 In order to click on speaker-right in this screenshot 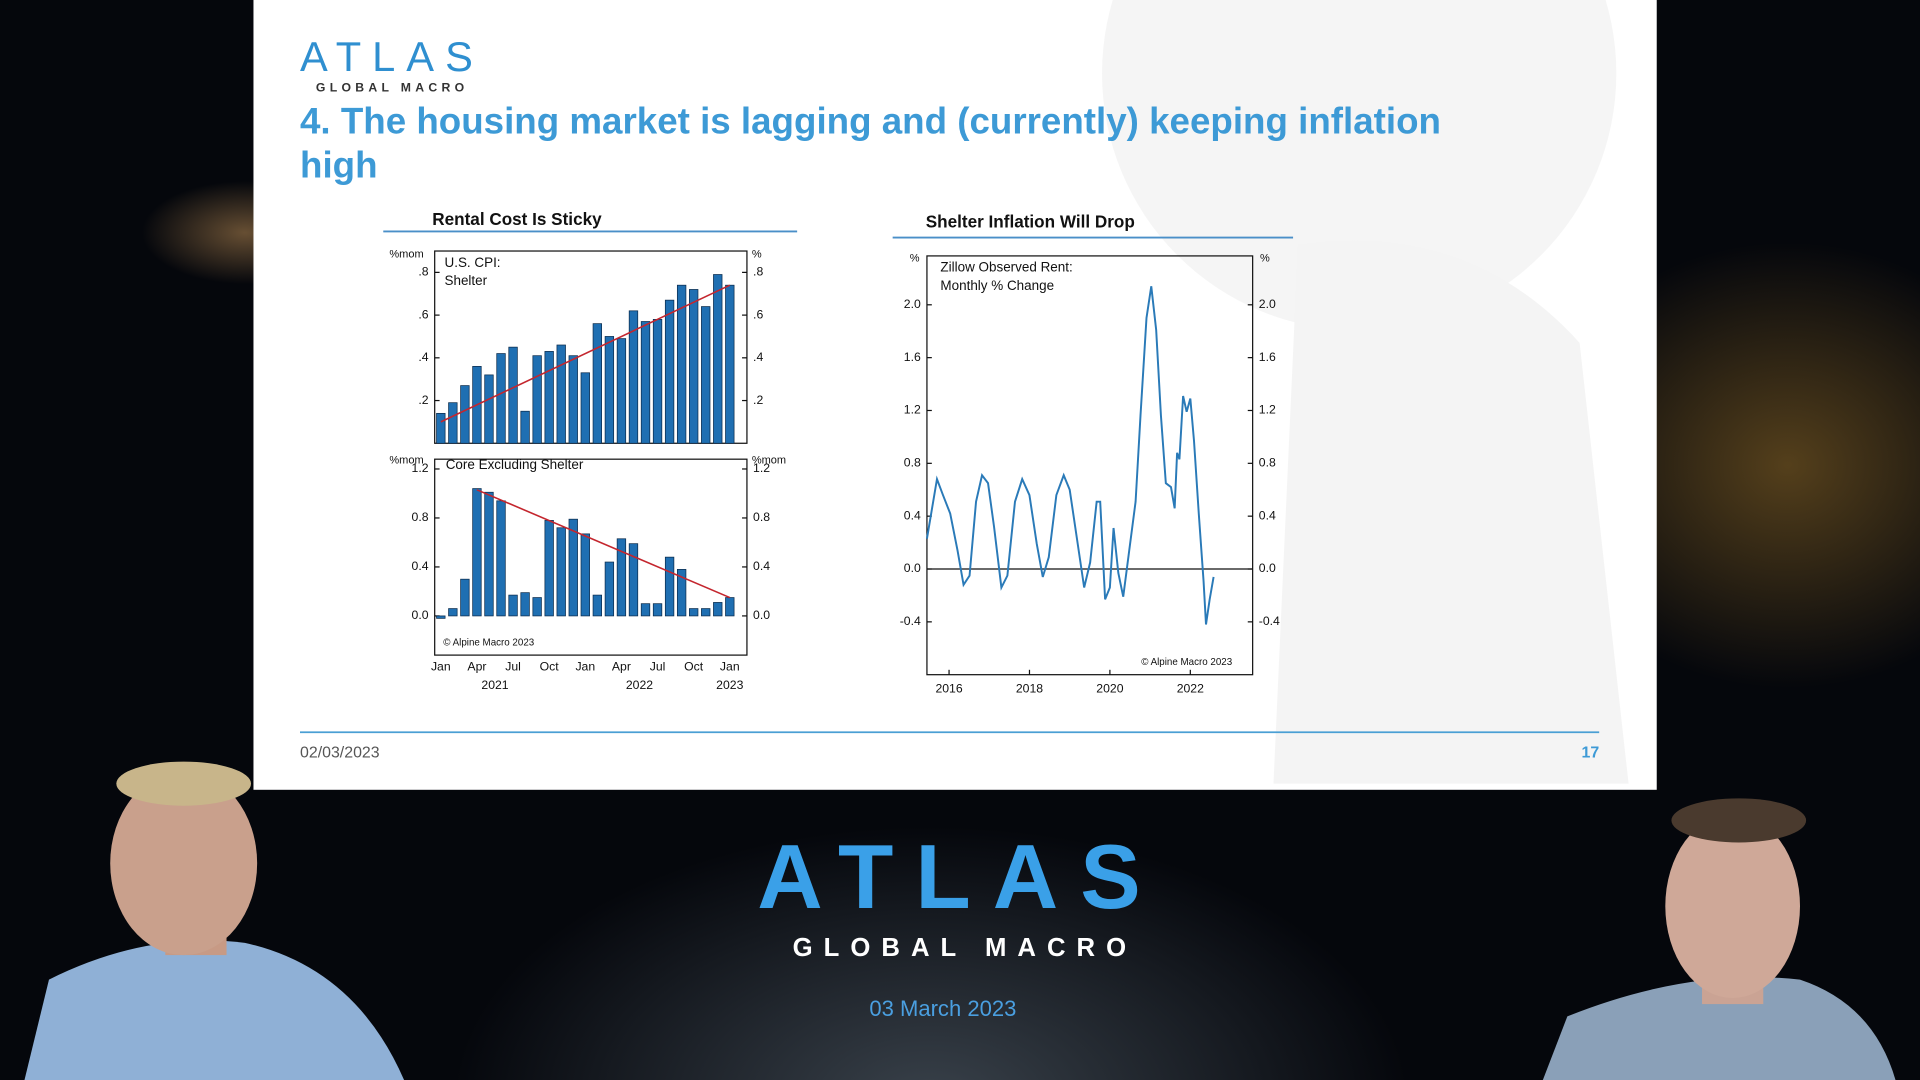, I will do `click(1719, 939)`.